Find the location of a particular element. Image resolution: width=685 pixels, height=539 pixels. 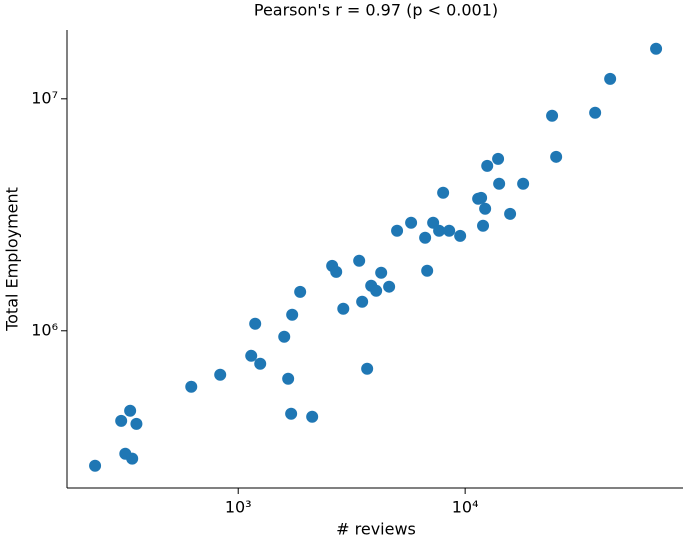

x-tick-label: 10³ is located at coordinates (238, 507).